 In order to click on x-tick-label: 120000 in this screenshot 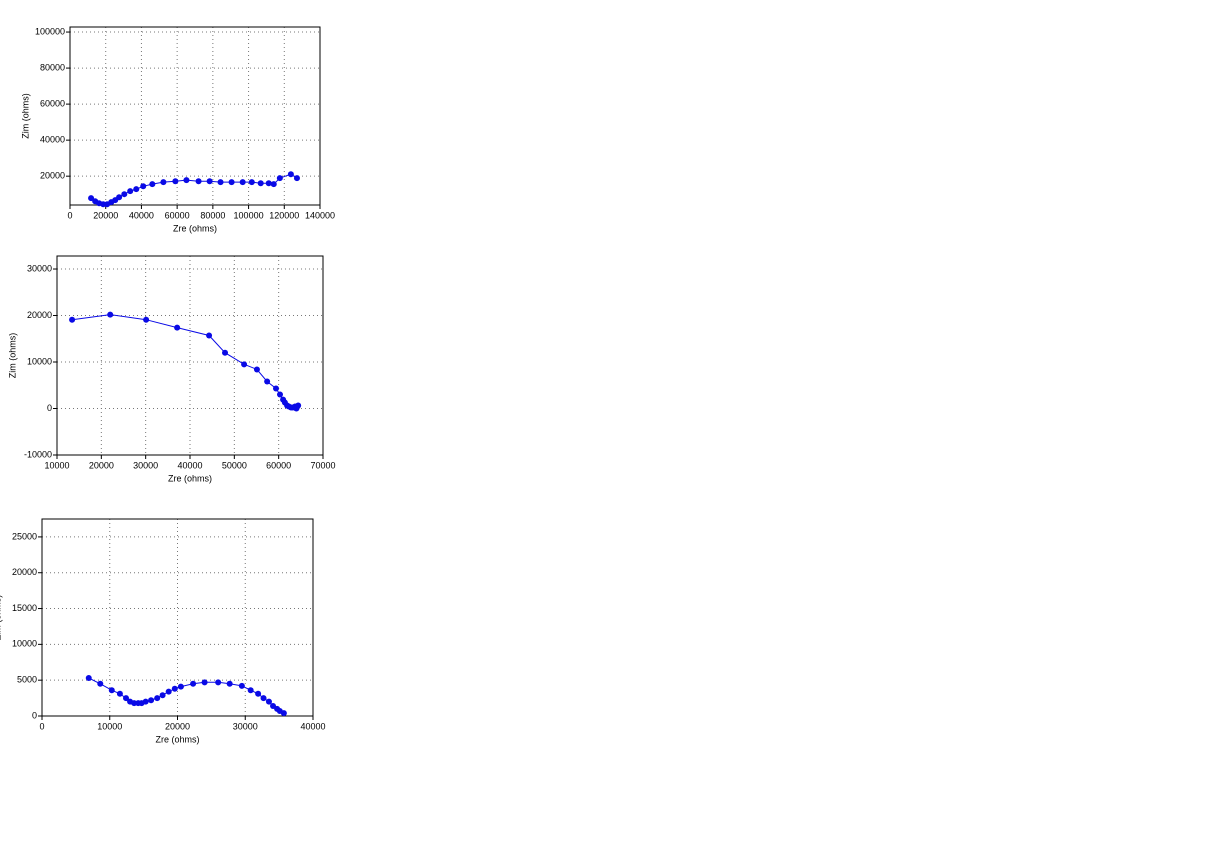, I will do `click(284, 215)`.